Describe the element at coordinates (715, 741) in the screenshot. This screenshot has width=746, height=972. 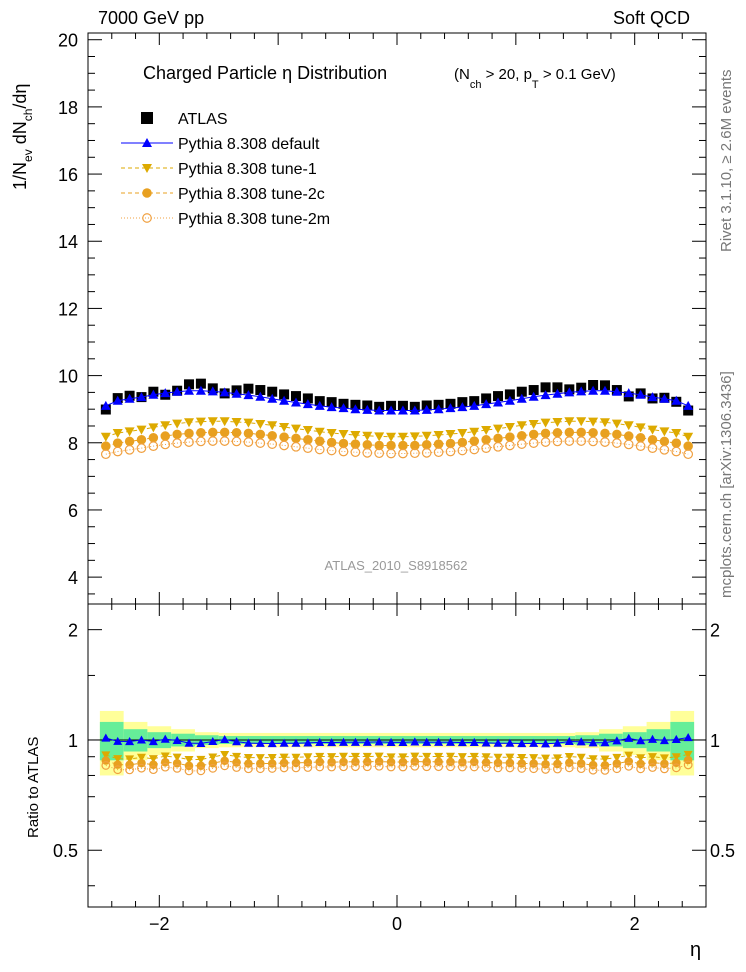
I see `ratio-tick-label-right: 1` at that location.